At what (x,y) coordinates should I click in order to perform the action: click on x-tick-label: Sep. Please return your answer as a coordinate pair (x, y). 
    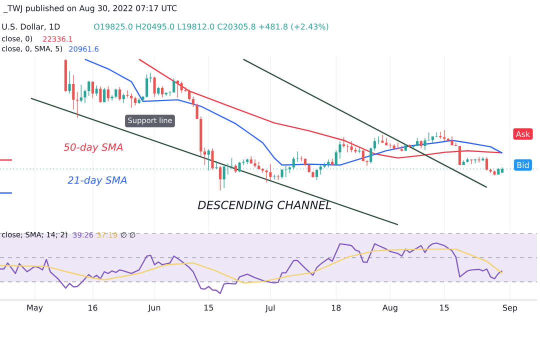
    Looking at the image, I should click on (510, 308).